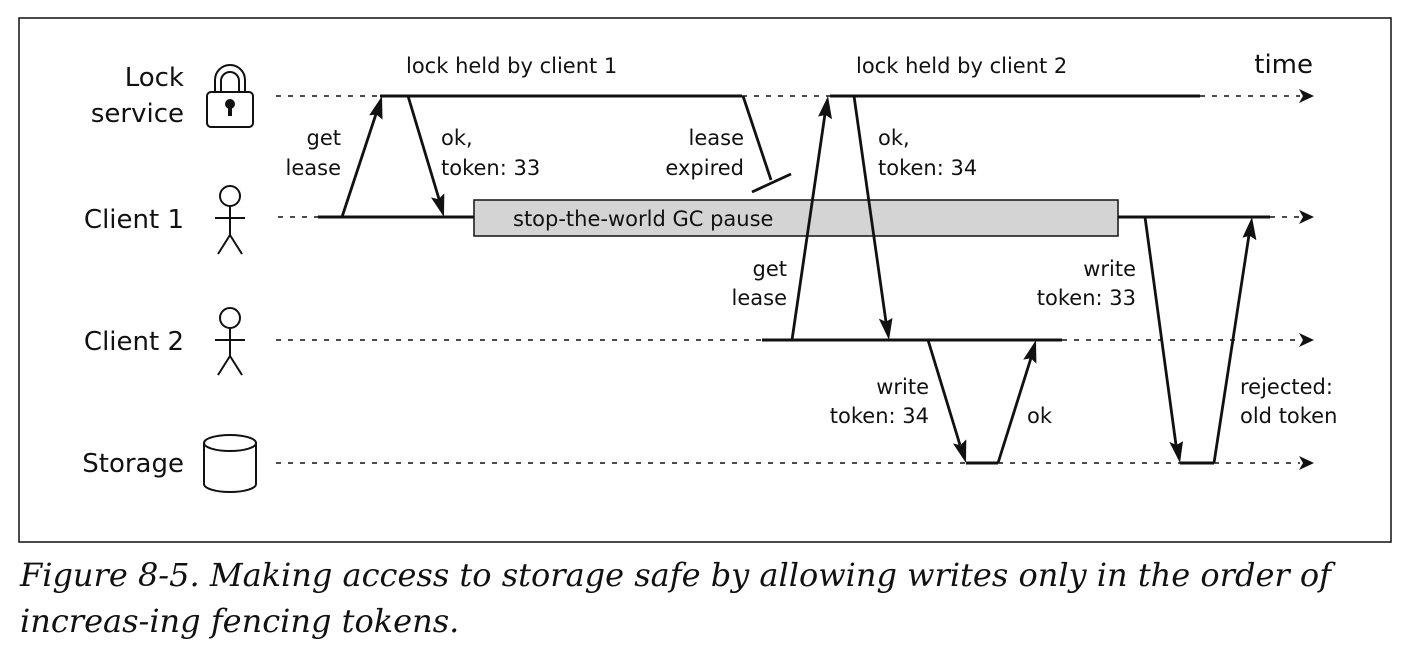 The width and height of the screenshot is (1417, 651). Describe the element at coordinates (134, 220) in the screenshot. I see `lane-label-client-1: Client 1` at that location.